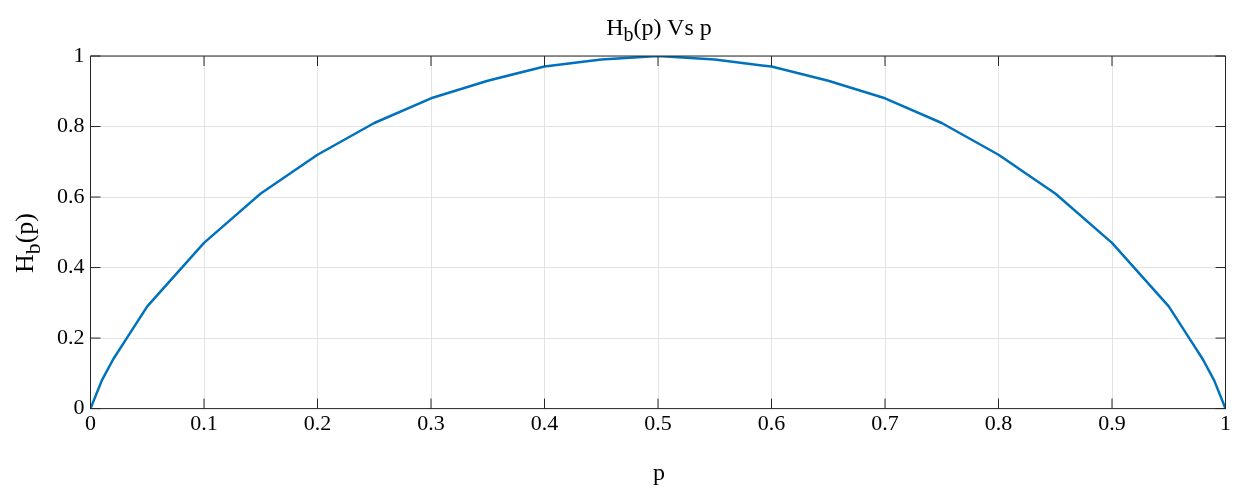  Describe the element at coordinates (1225, 422) in the screenshot. I see `x-tick-label: 1` at that location.